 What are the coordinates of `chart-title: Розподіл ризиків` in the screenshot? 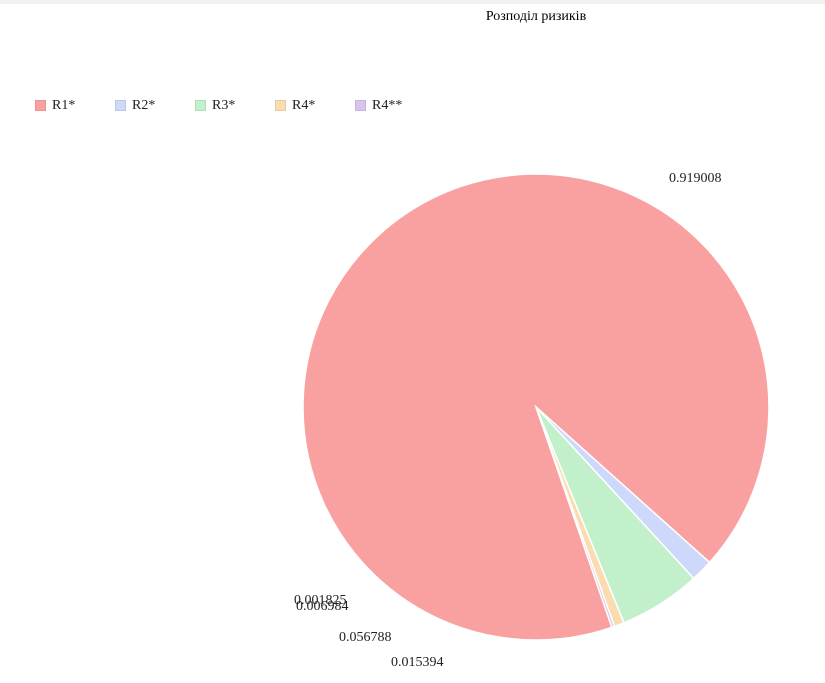 It's located at (536, 16).